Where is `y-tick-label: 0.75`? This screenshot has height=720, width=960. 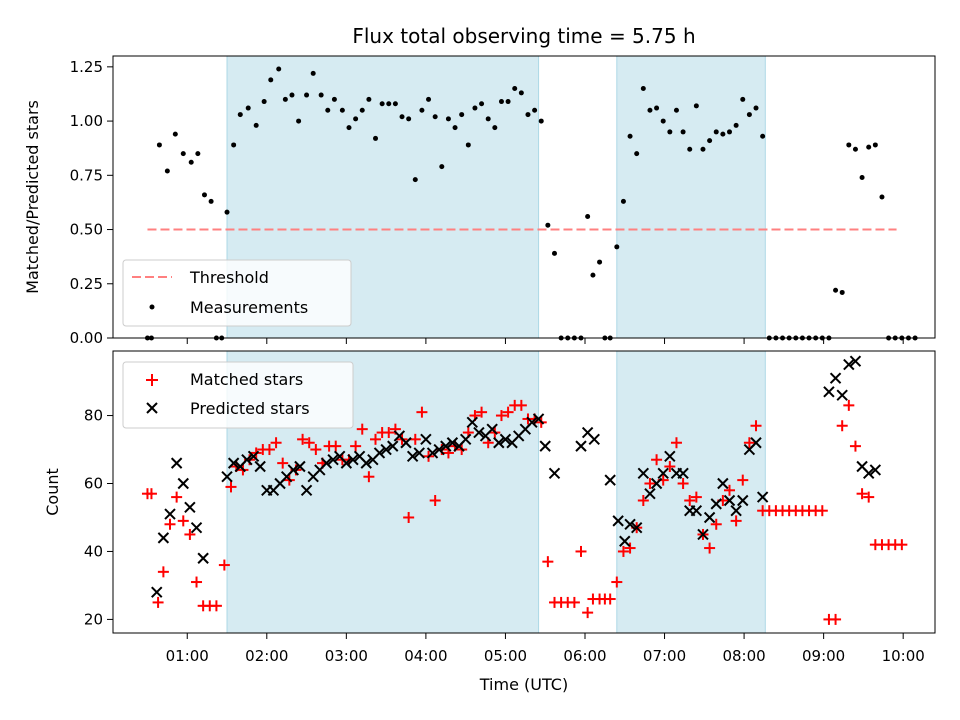
y-tick-label: 0.75 is located at coordinates (86, 175).